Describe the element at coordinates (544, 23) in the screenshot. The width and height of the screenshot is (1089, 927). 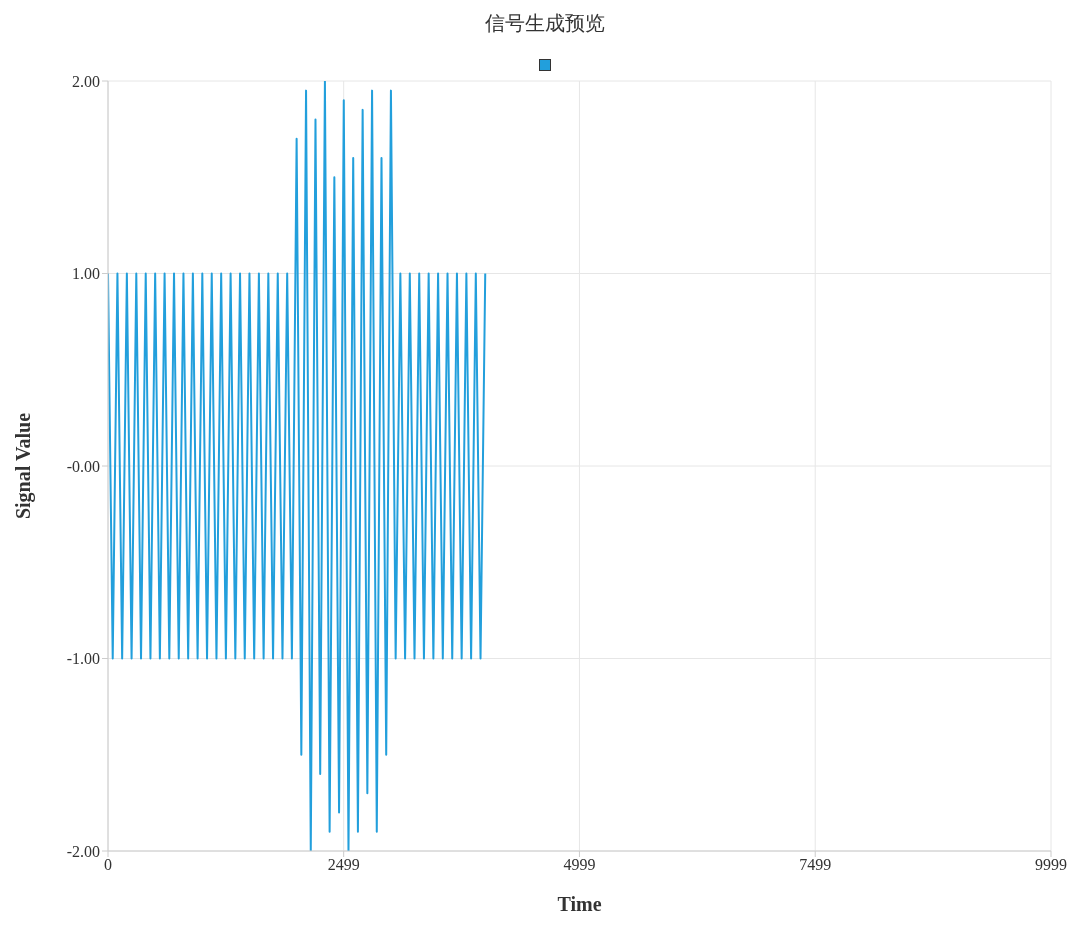
I see `chart-title: 信号生成预览` at that location.